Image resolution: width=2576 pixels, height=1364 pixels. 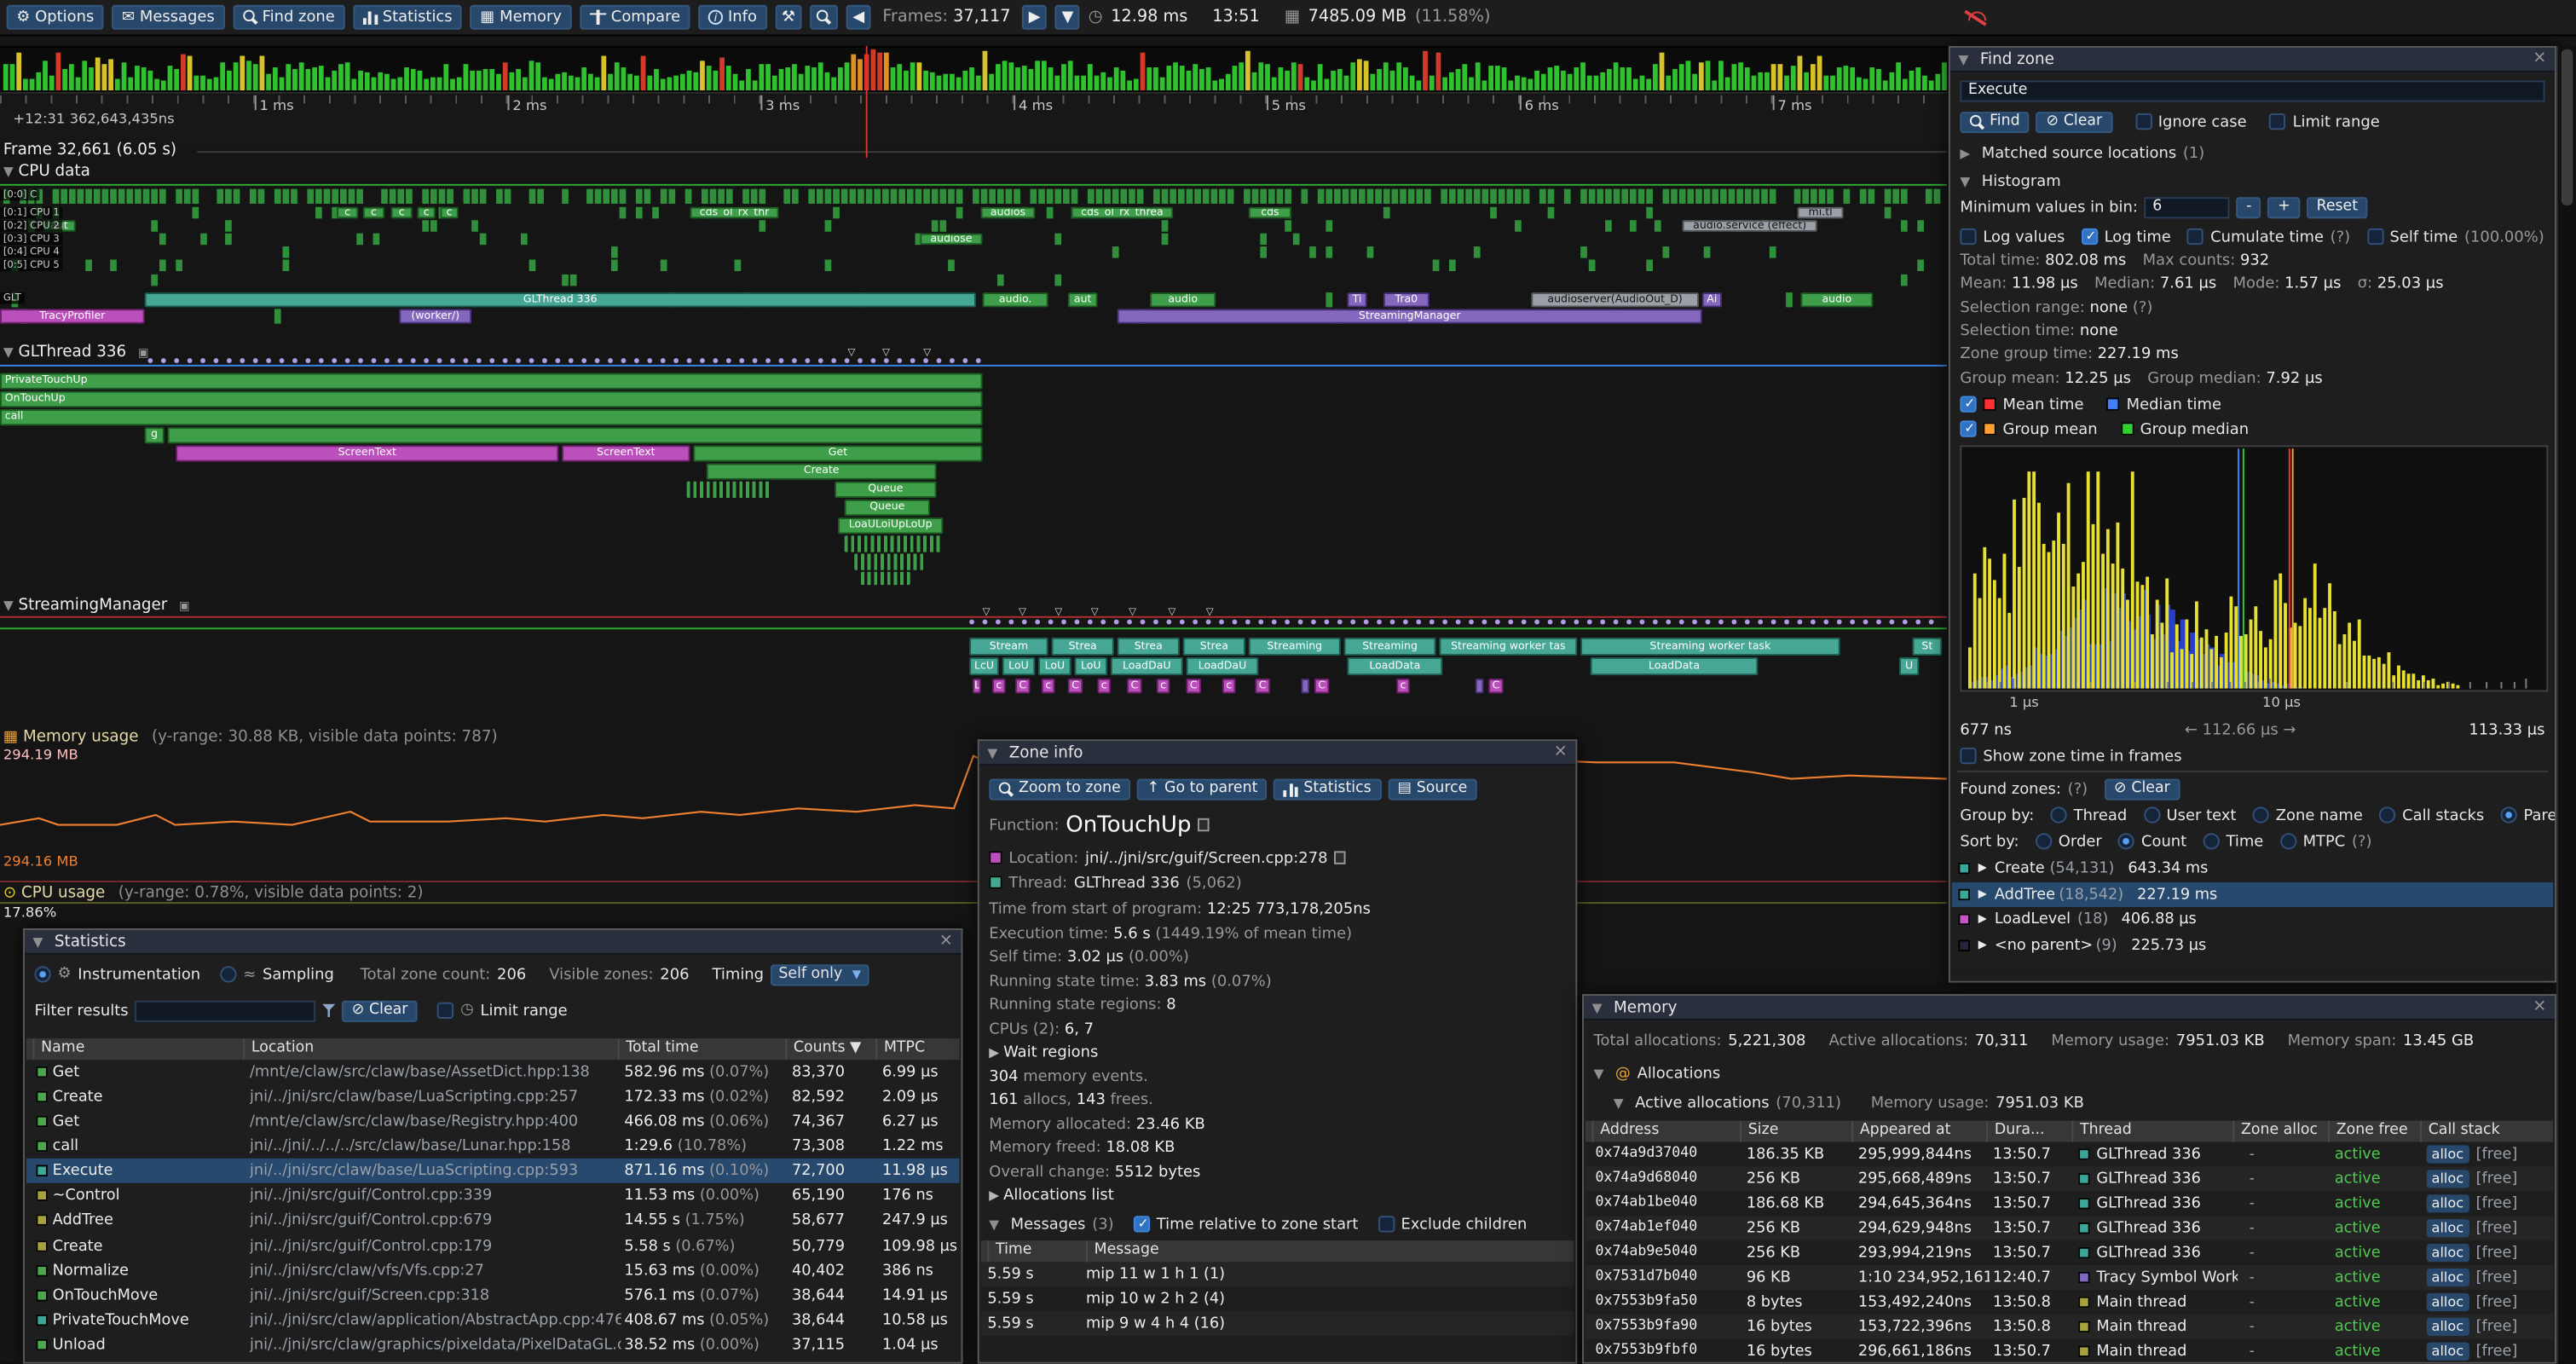 What do you see at coordinates (851, 352) in the screenshot?
I see `frame-marker-icon: ▽` at bounding box center [851, 352].